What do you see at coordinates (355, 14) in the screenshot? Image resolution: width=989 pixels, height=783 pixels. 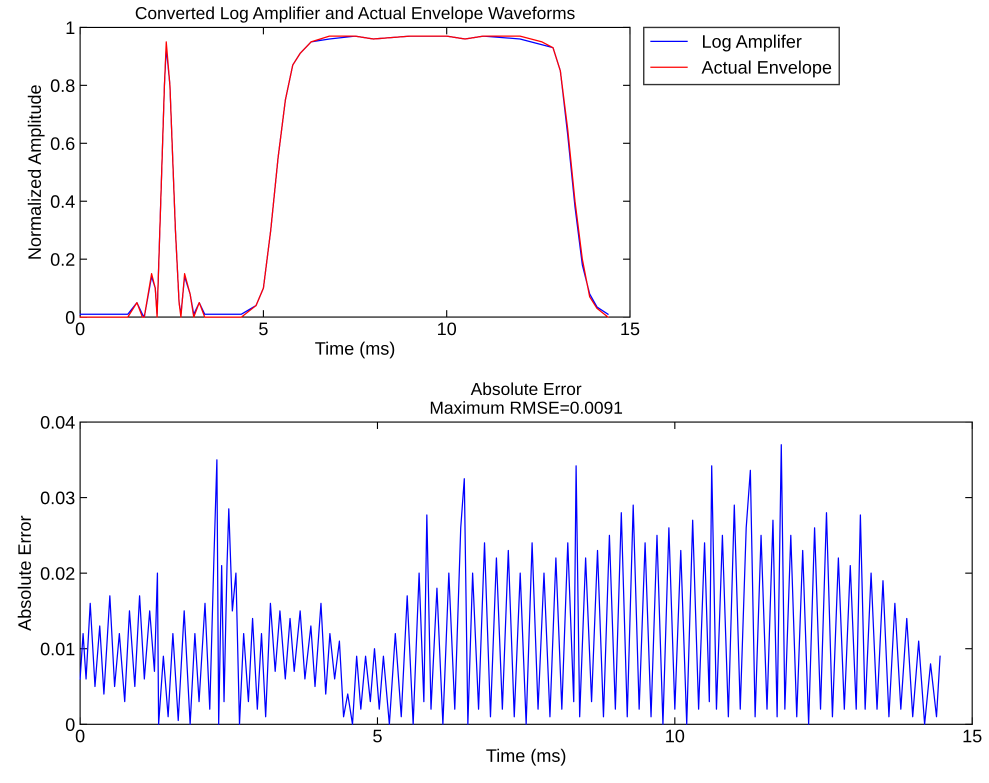 I see `chart-title: Converted Log Amplifier and Actual Envelope Waveforms` at bounding box center [355, 14].